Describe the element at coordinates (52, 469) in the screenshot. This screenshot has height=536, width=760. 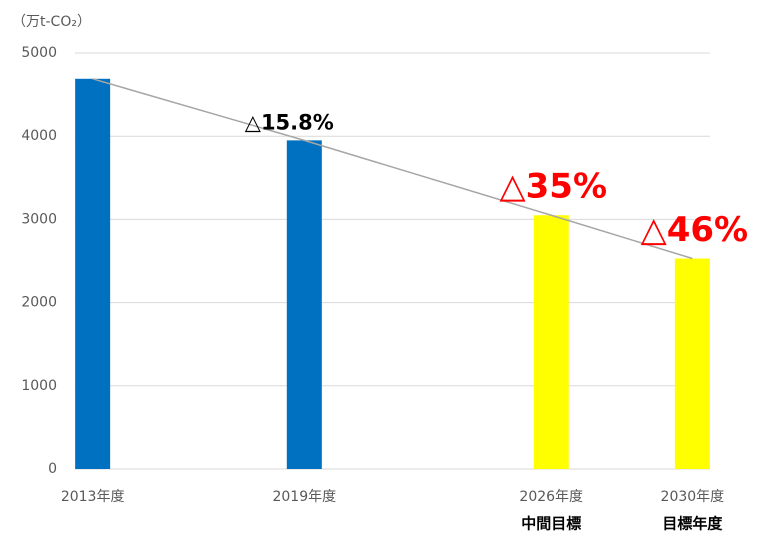
I see `y-tick-label: 0` at that location.